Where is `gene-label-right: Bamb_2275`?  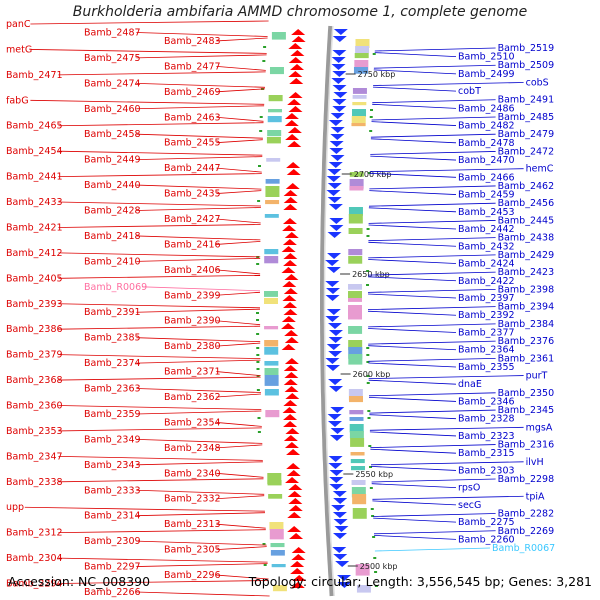
gene-label-right: Bamb_2275 is located at coordinates (486, 522).